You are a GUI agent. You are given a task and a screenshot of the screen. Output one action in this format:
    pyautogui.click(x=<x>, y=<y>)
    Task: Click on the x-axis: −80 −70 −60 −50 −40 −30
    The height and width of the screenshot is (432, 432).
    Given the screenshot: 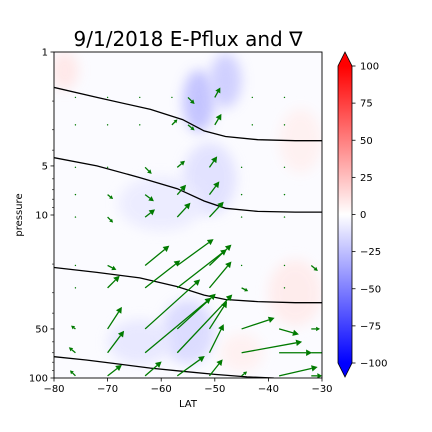 What is the action you would take?
    pyautogui.click(x=188, y=386)
    